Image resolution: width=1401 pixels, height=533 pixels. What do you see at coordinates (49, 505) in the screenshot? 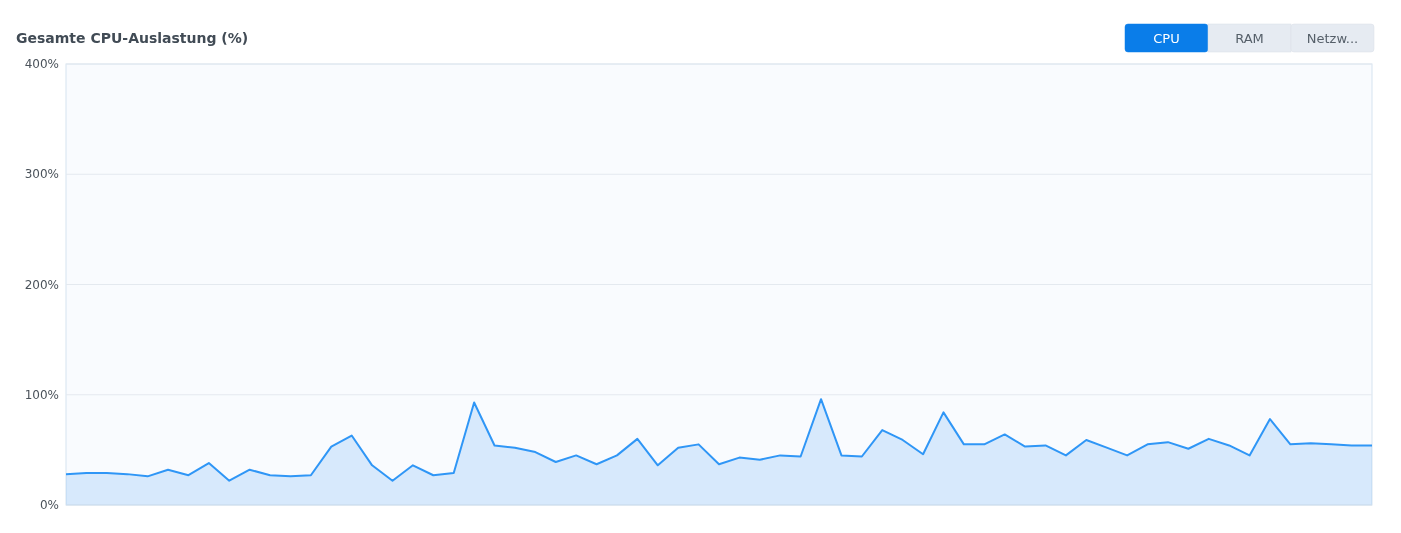
I see `y-tick-label: 0%` at bounding box center [49, 505].